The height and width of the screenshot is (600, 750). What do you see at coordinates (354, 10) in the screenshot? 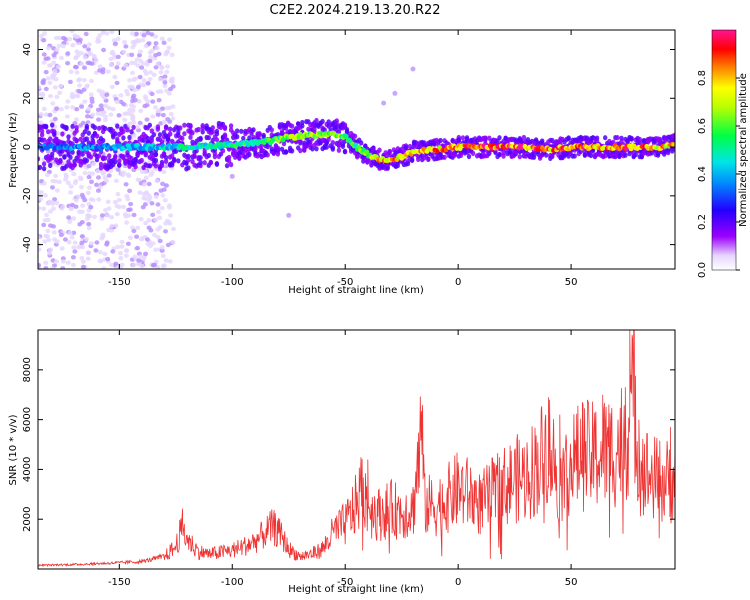
I see `figure-title: C2E2.2024.219.13.20.R22` at bounding box center [354, 10].